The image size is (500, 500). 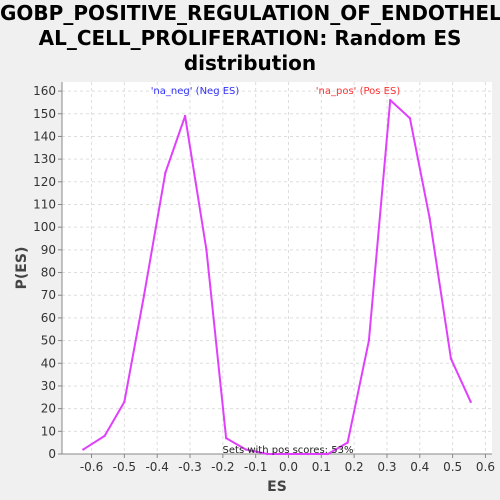 What do you see at coordinates (44, 114) in the screenshot?
I see `y-tick-label: 150` at bounding box center [44, 114].